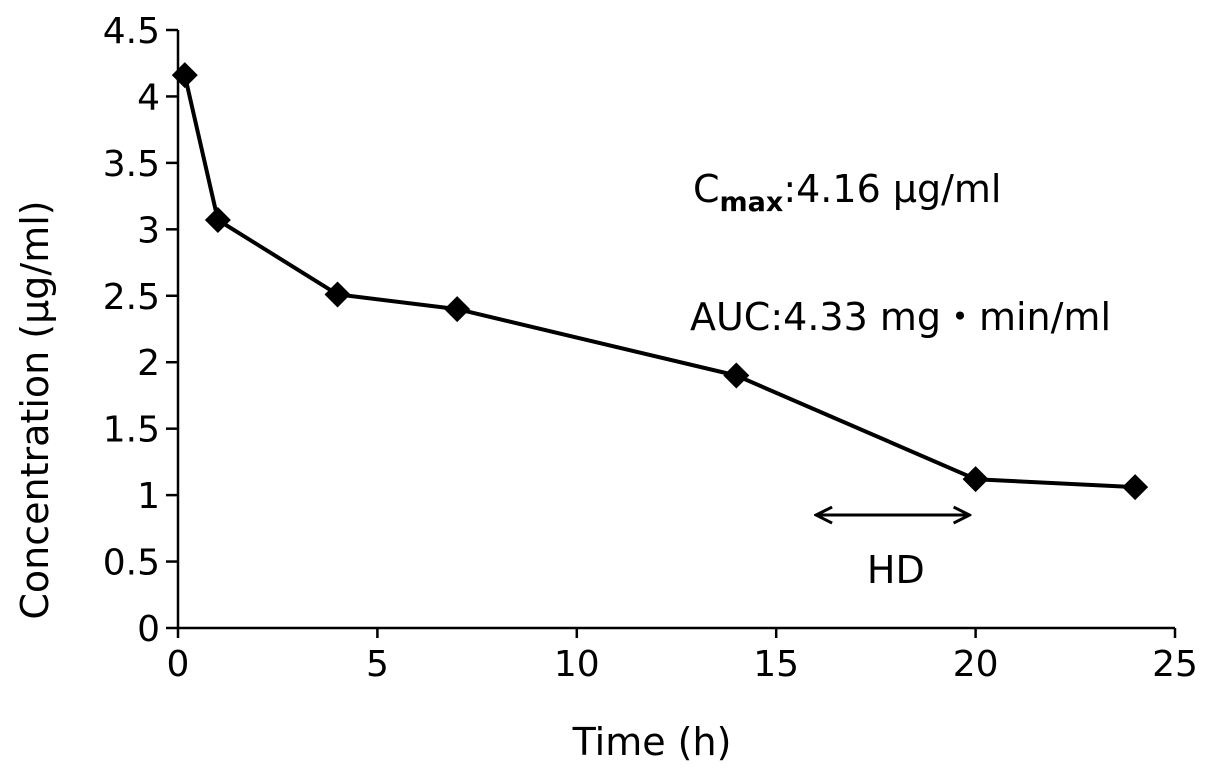 This screenshot has height=782, width=1205. What do you see at coordinates (377, 664) in the screenshot?
I see `x-tick-label: 5` at bounding box center [377, 664].